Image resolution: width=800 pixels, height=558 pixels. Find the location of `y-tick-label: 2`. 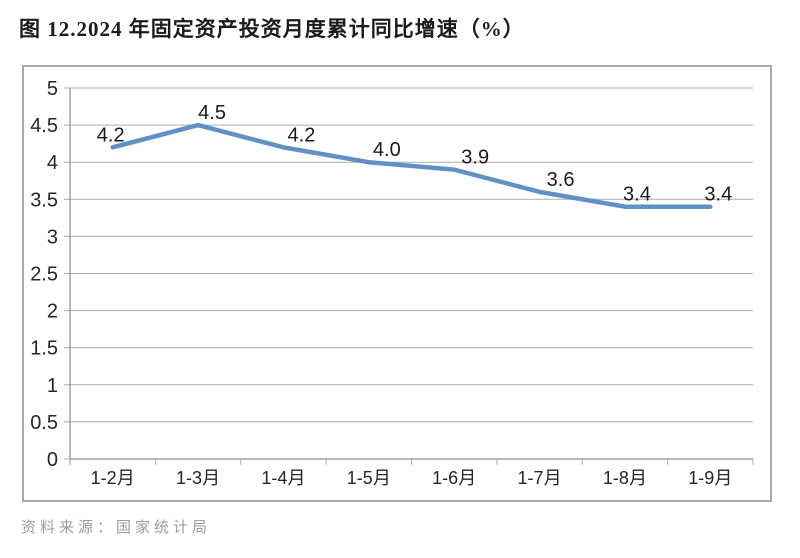

y-tick-label: 2 is located at coordinates (52, 312).